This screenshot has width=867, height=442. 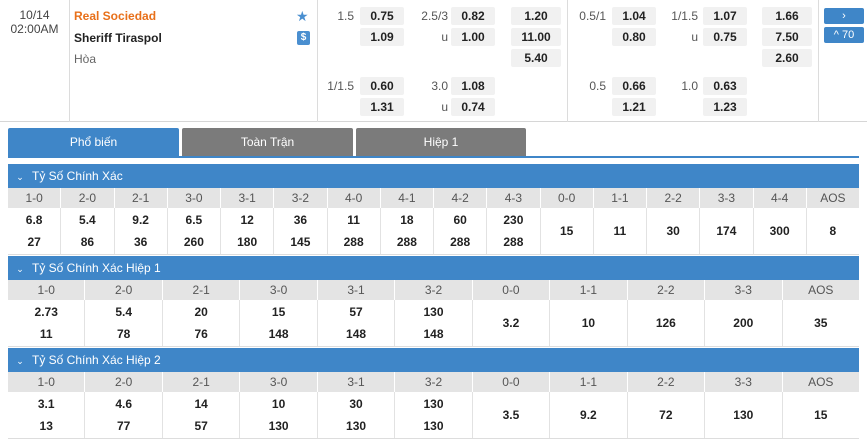 What do you see at coordinates (725, 231) in the screenshot?
I see `odds-cell: 174` at bounding box center [725, 231].